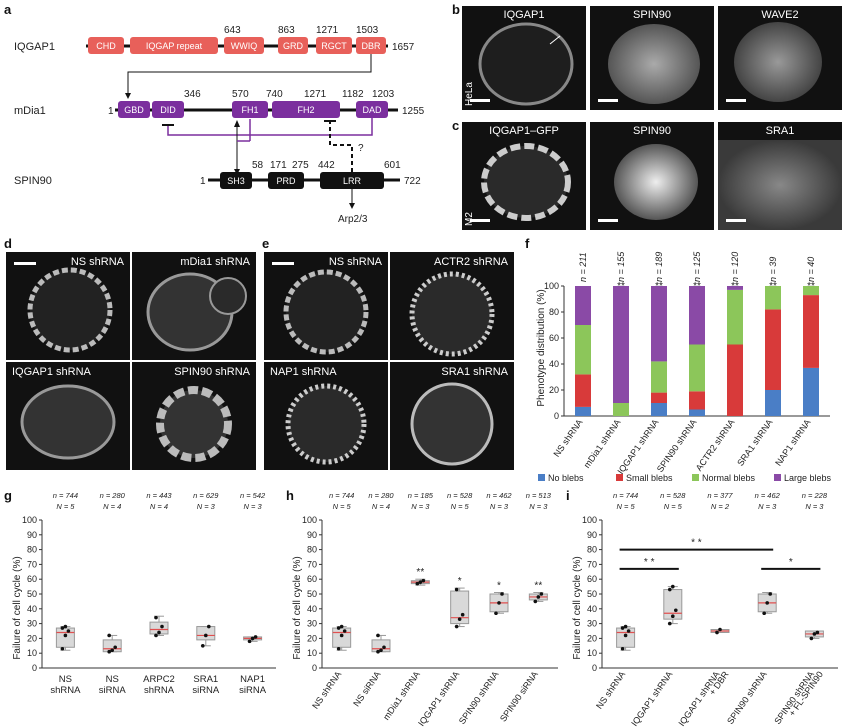 Image resolution: width=843 pixels, height=728 pixels. I want to click on micro-c-m2: M2, so click(469, 219).